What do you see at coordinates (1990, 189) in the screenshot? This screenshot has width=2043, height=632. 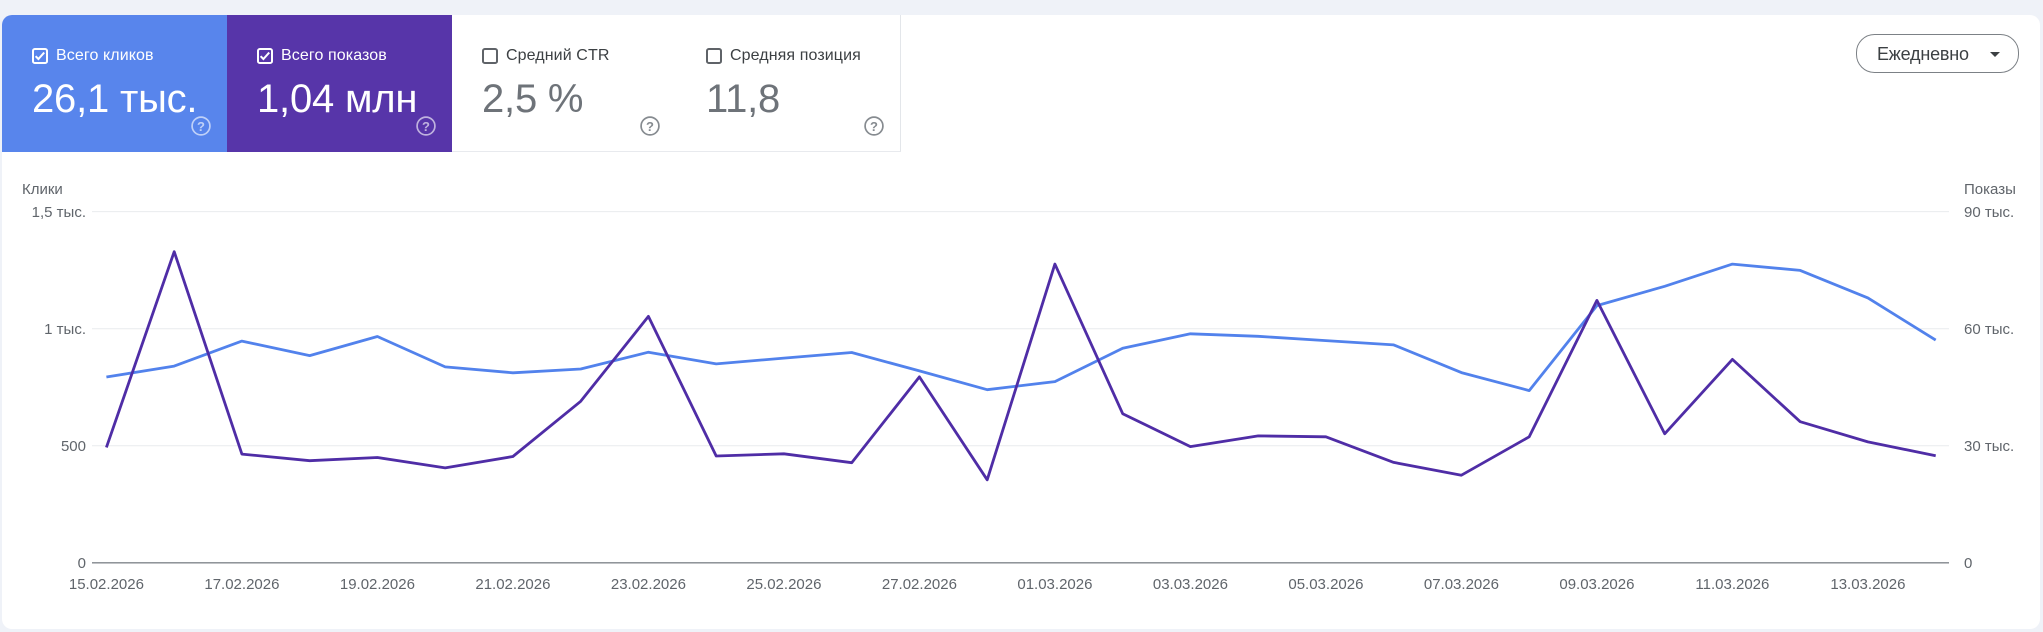 I see `svg-text: Показы` at bounding box center [1990, 189].